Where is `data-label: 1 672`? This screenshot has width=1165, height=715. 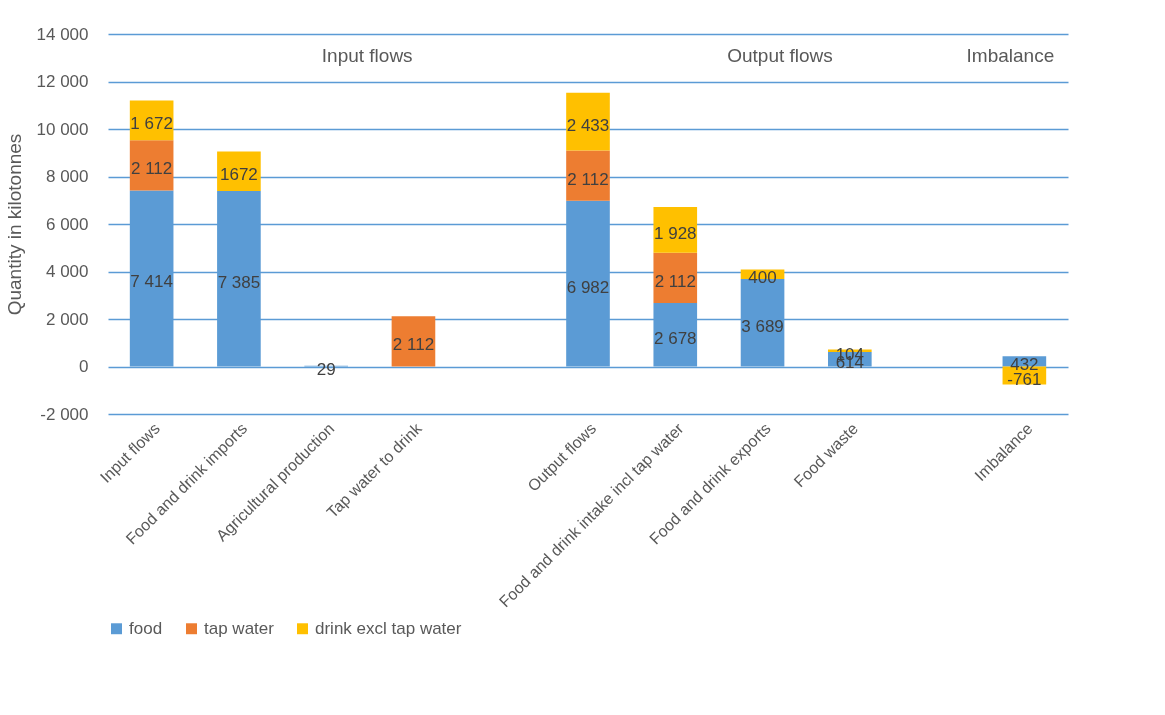 data-label: 1 672 is located at coordinates (151, 124).